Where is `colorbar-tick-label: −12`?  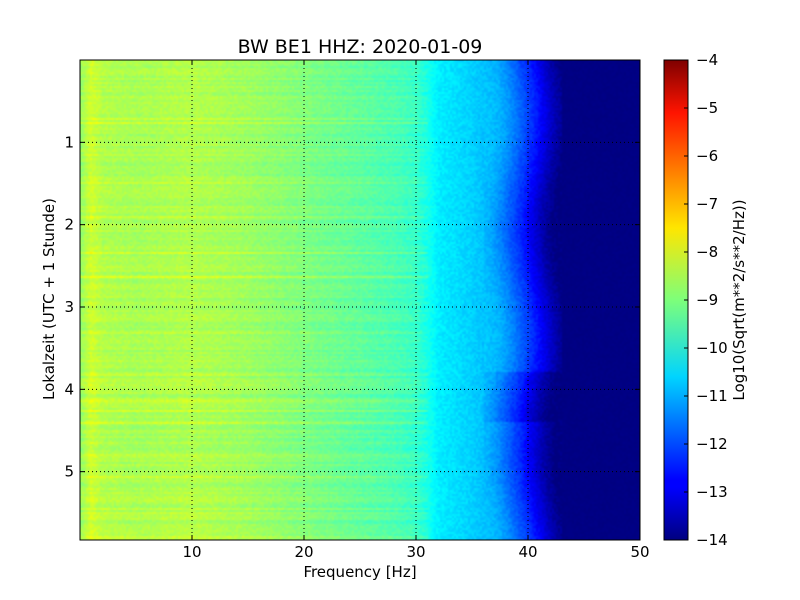 colorbar-tick-label: −12 is located at coordinates (712, 444).